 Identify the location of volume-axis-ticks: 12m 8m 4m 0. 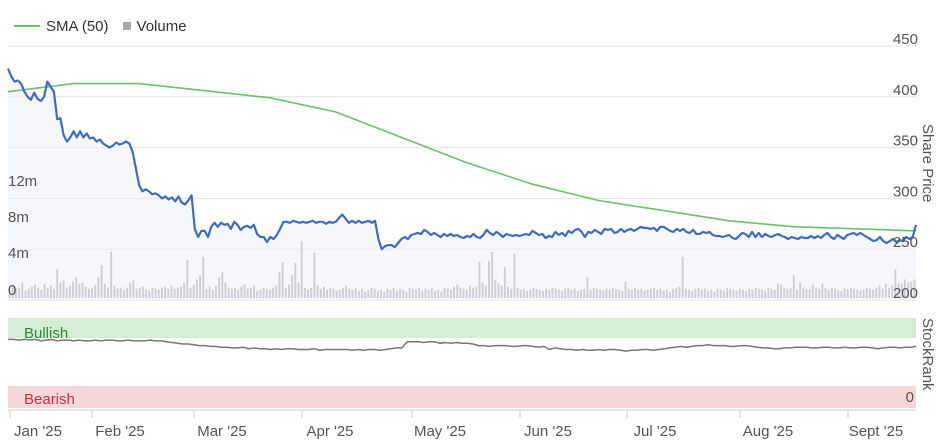
(22, 236).